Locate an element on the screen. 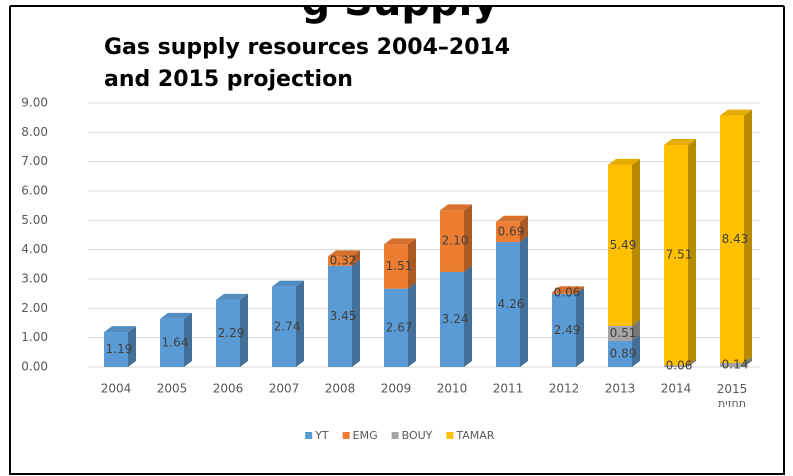 This screenshot has height=476, width=793. x-tick-label: 2007 is located at coordinates (284, 389).